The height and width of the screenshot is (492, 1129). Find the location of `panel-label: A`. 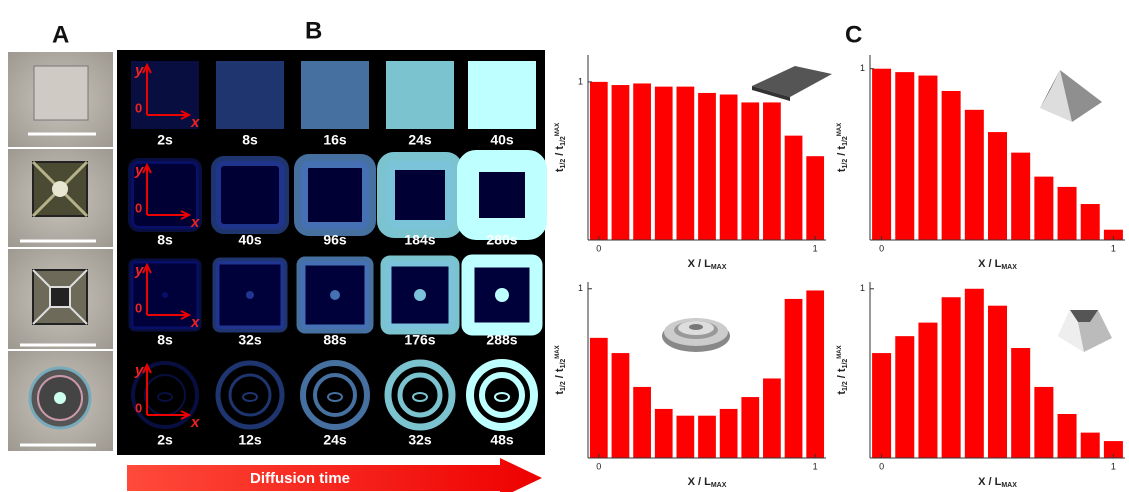

panel-label: A is located at coordinates (60, 34).